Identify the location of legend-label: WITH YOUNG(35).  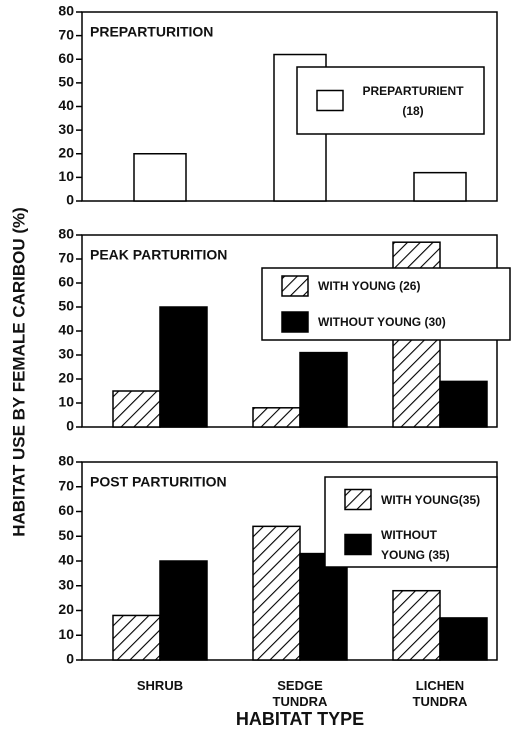
(431, 499).